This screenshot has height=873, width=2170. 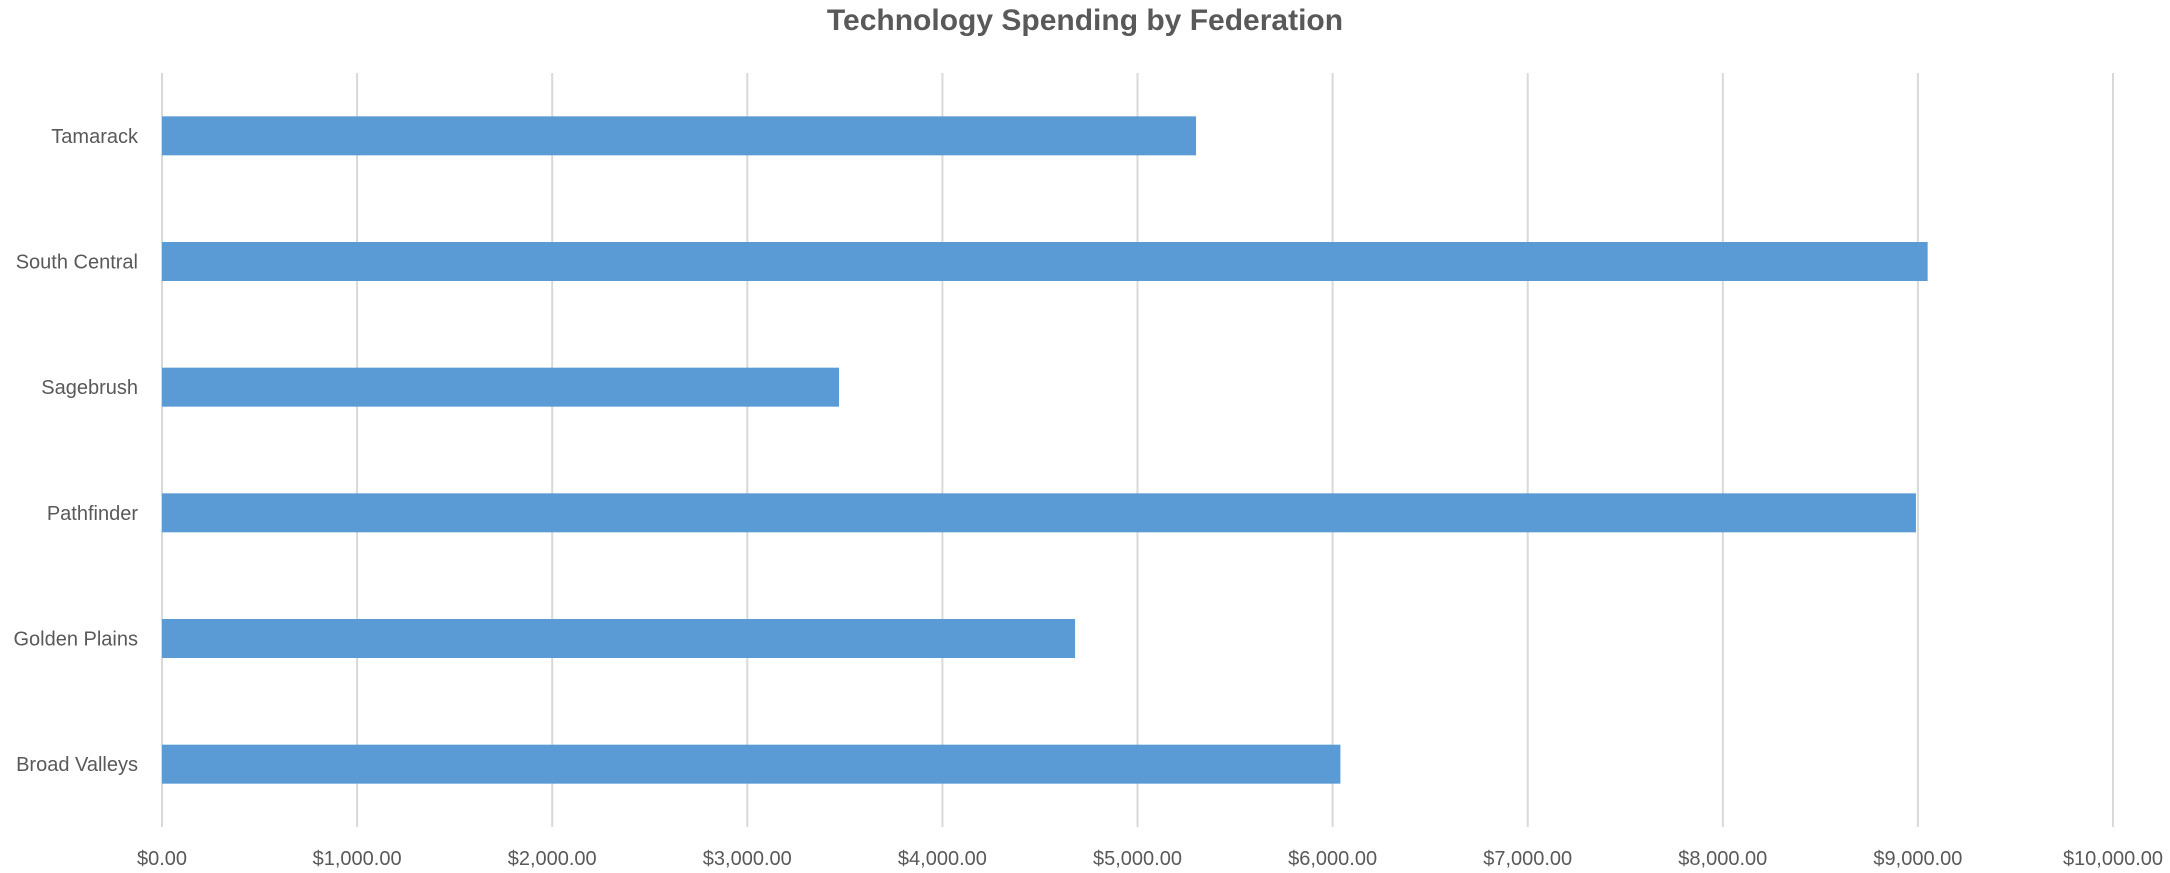 I want to click on category-label: Tamarack, so click(x=95, y=137).